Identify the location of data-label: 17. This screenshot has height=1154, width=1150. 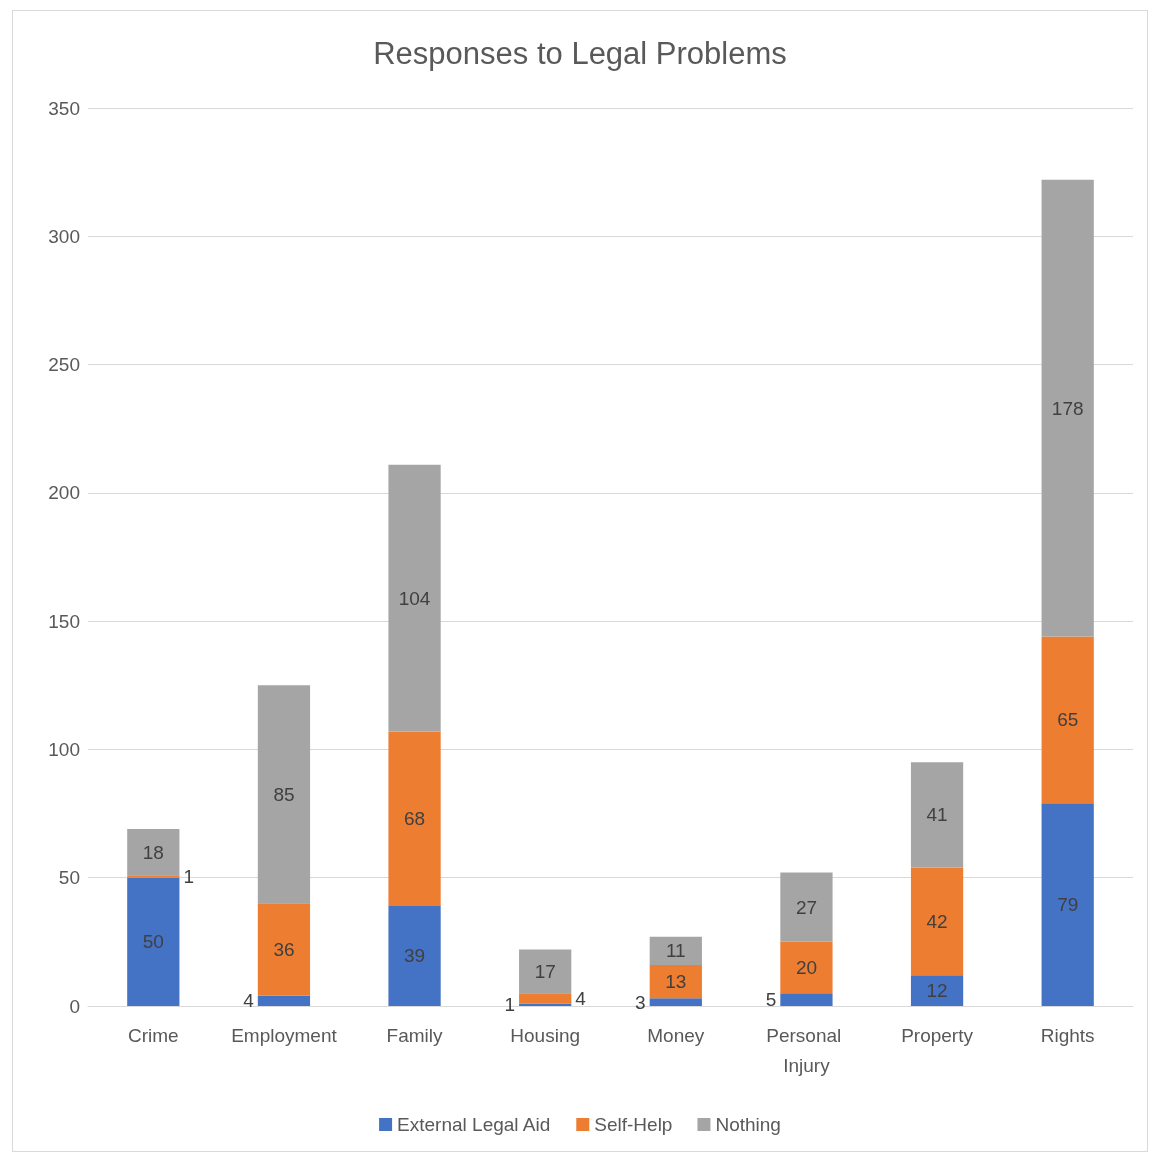
(545, 971).